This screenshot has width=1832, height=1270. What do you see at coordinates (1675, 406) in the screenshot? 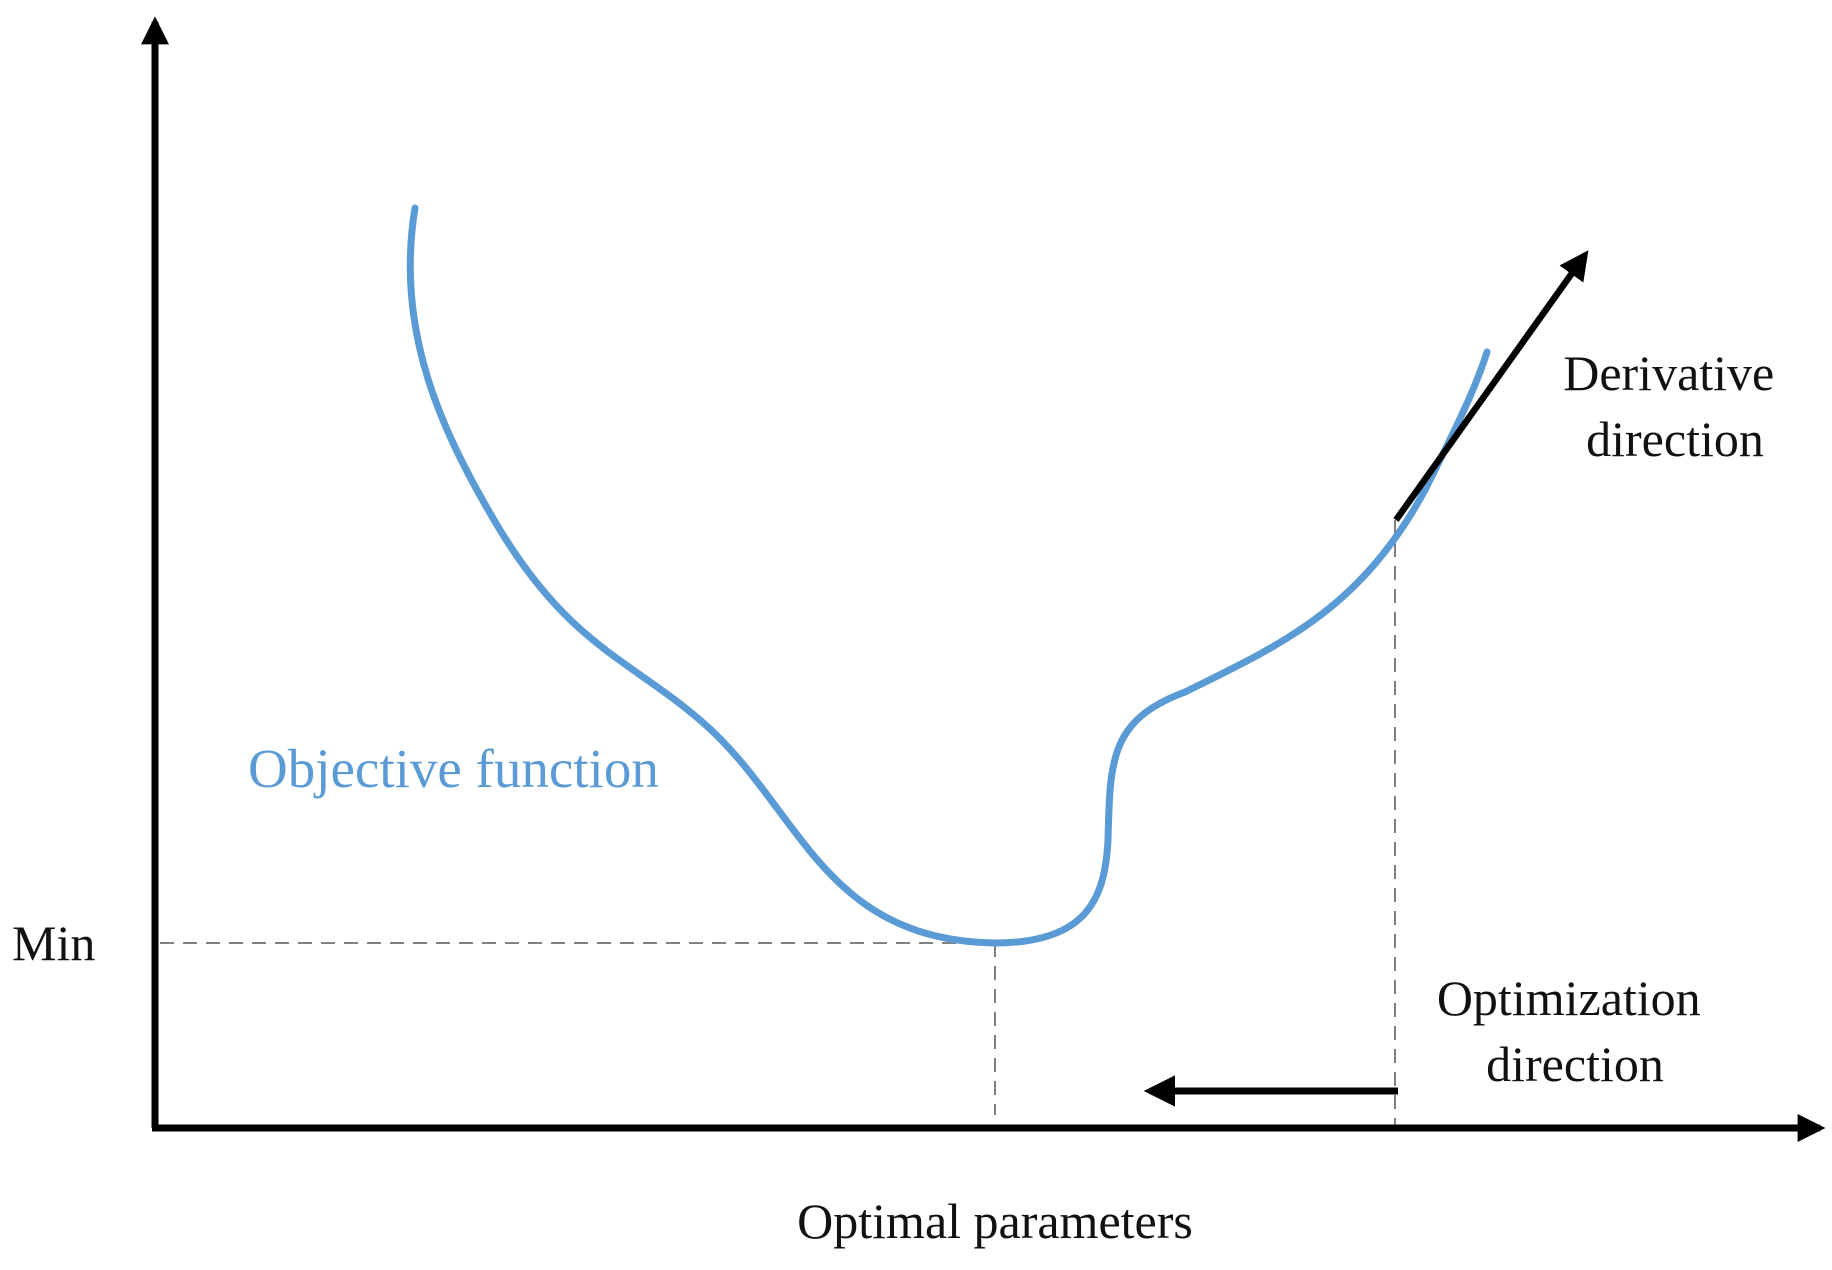
I see `derivative-direction-label: Derivative direction` at bounding box center [1675, 406].